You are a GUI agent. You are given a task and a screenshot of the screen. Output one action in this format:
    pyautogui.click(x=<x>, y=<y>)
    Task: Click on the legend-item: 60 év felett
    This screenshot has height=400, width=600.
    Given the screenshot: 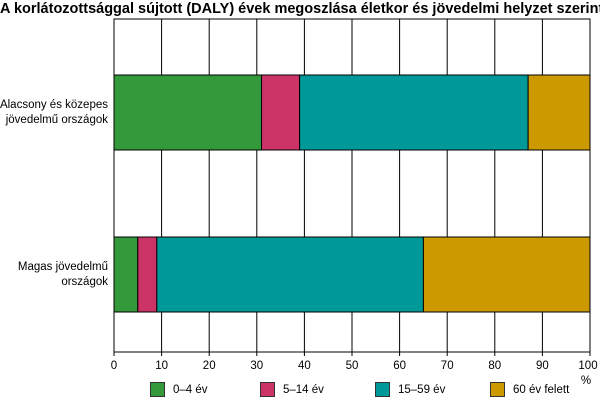 What is the action you would take?
    pyautogui.click(x=529, y=389)
    